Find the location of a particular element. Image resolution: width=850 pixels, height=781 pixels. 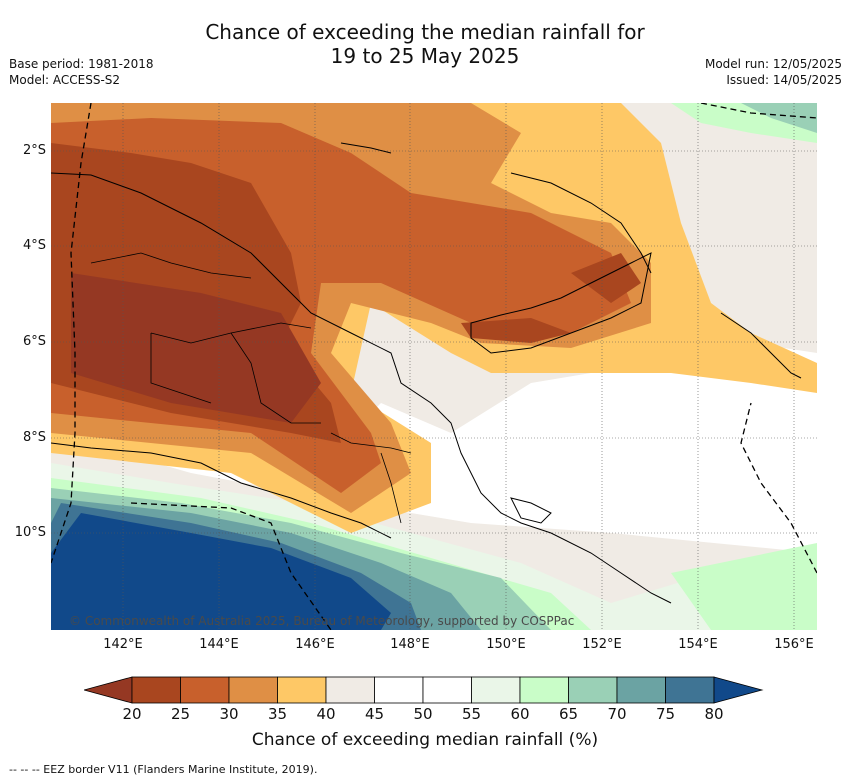

zone-newbritain-dark is located at coordinates (516, 330).